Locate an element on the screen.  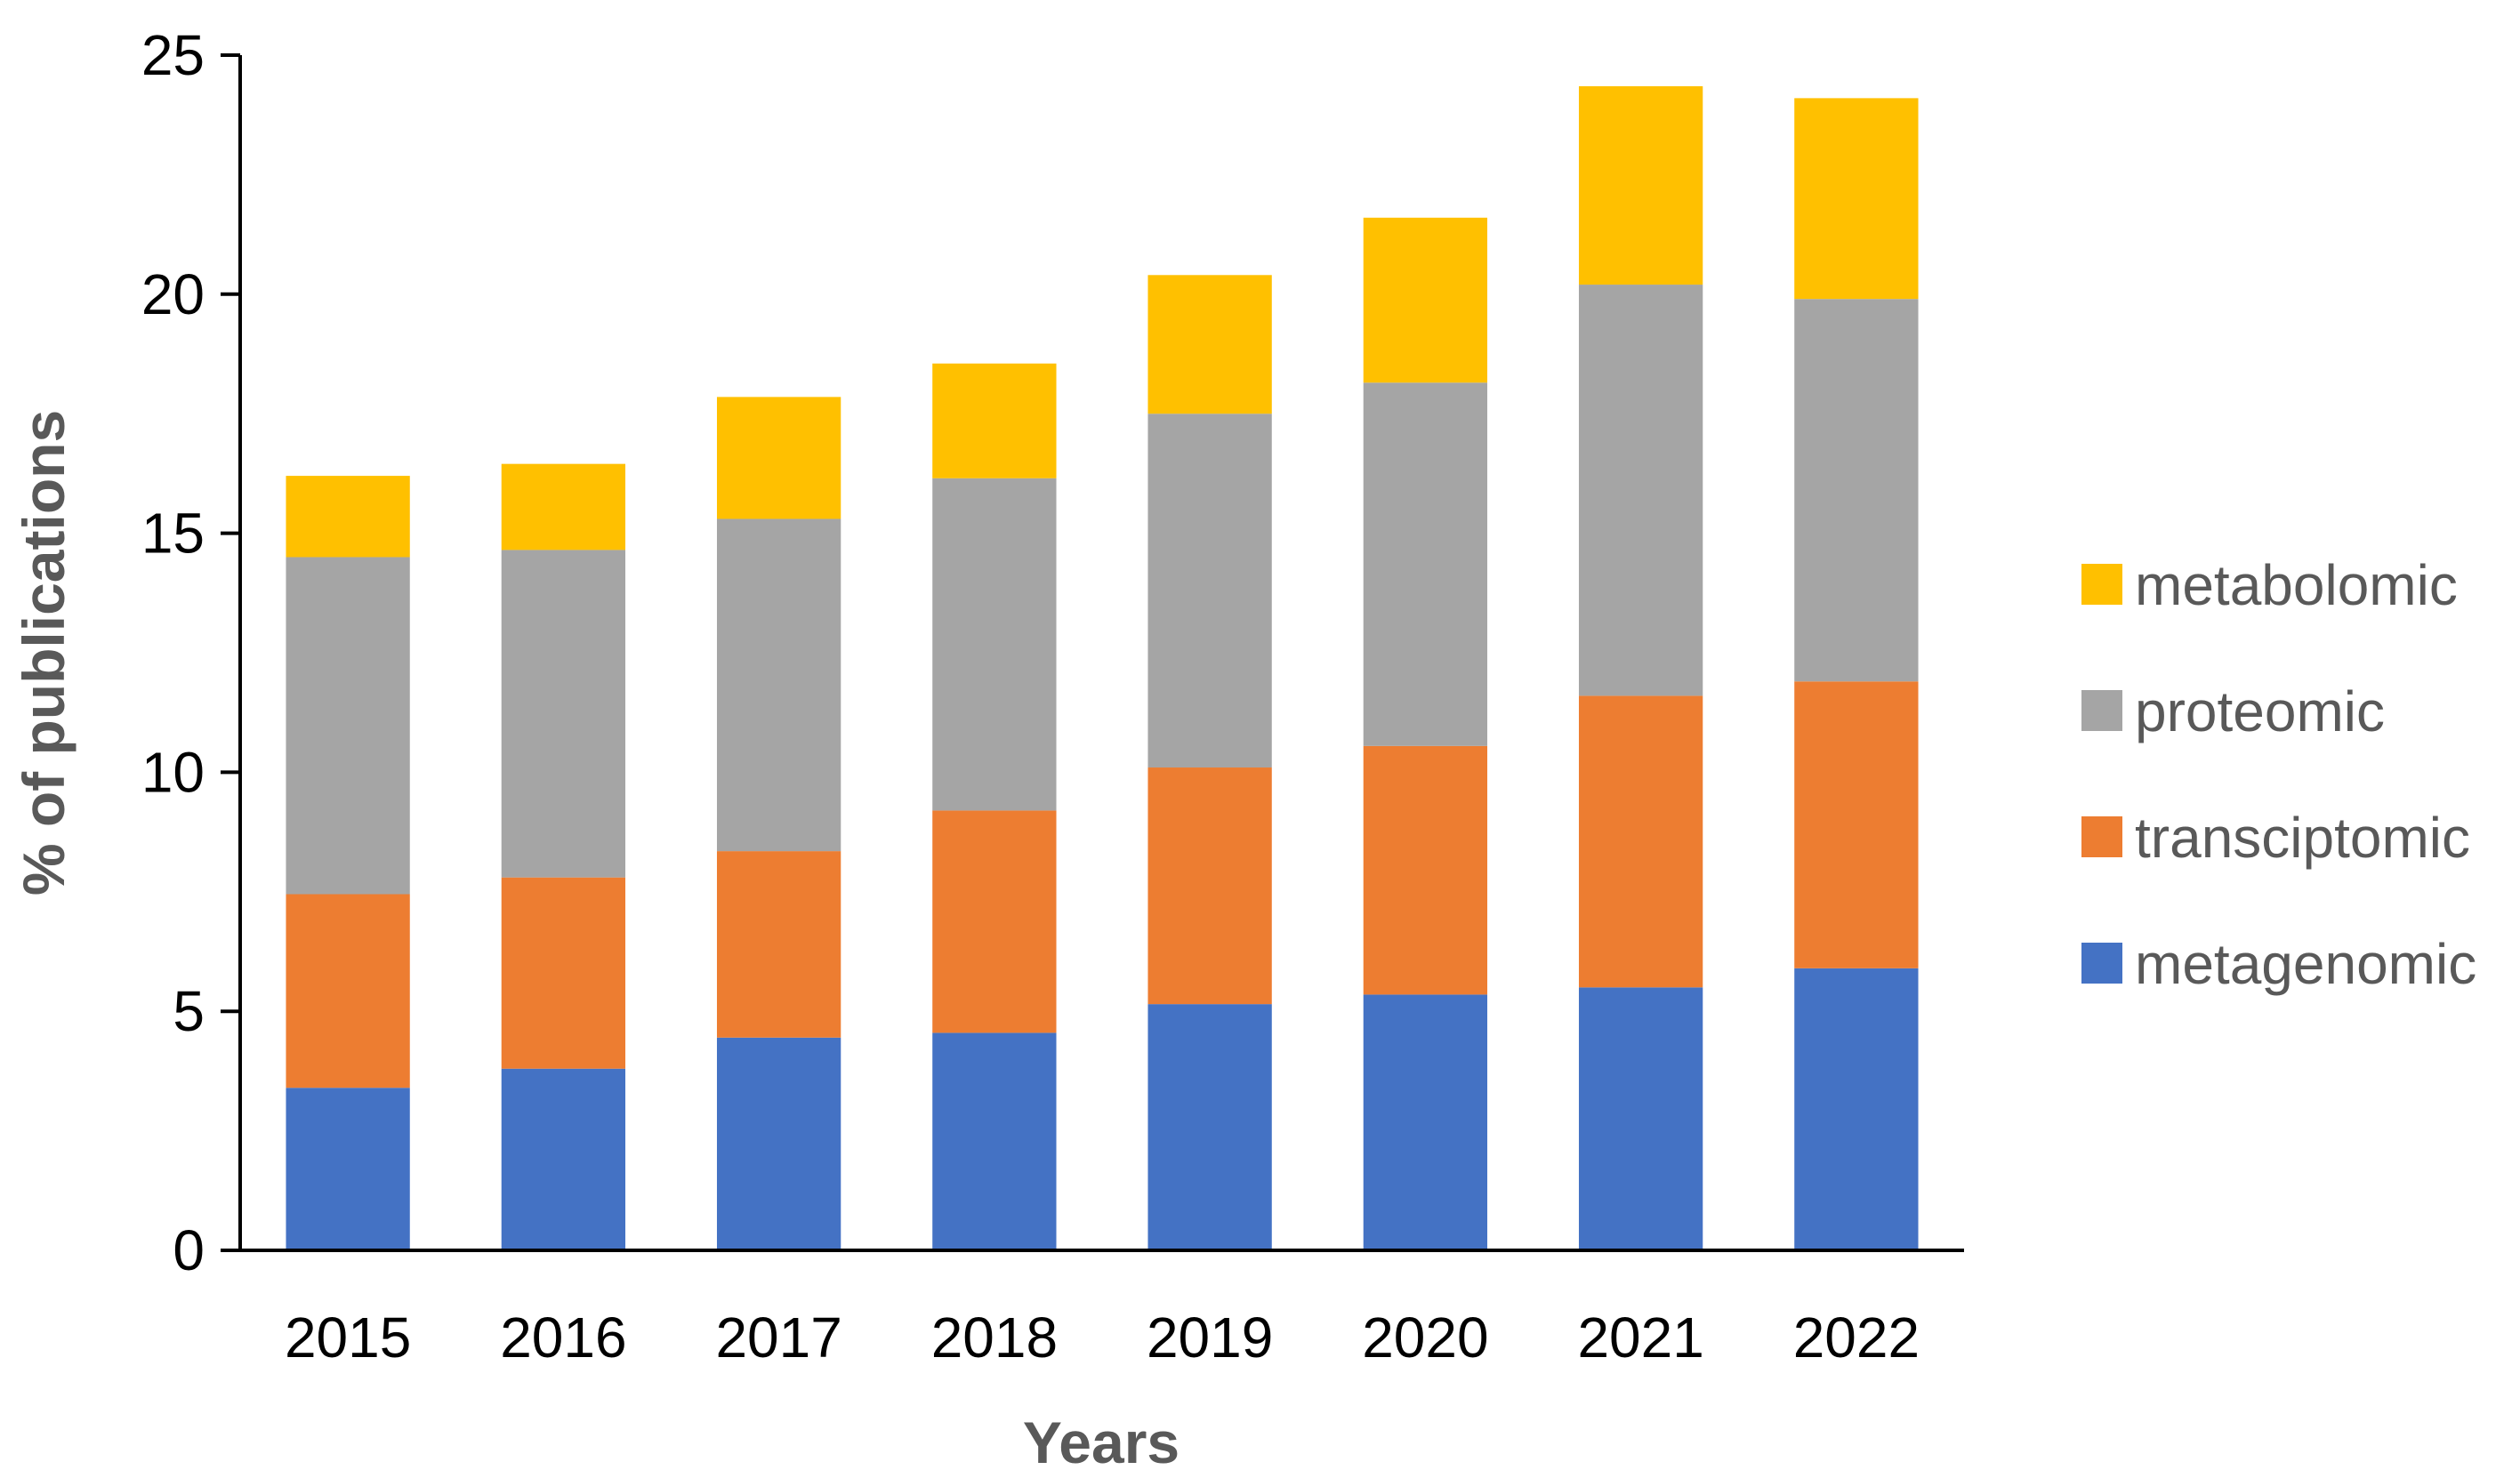
bar-metabolomic-2017 is located at coordinates (778, 458).